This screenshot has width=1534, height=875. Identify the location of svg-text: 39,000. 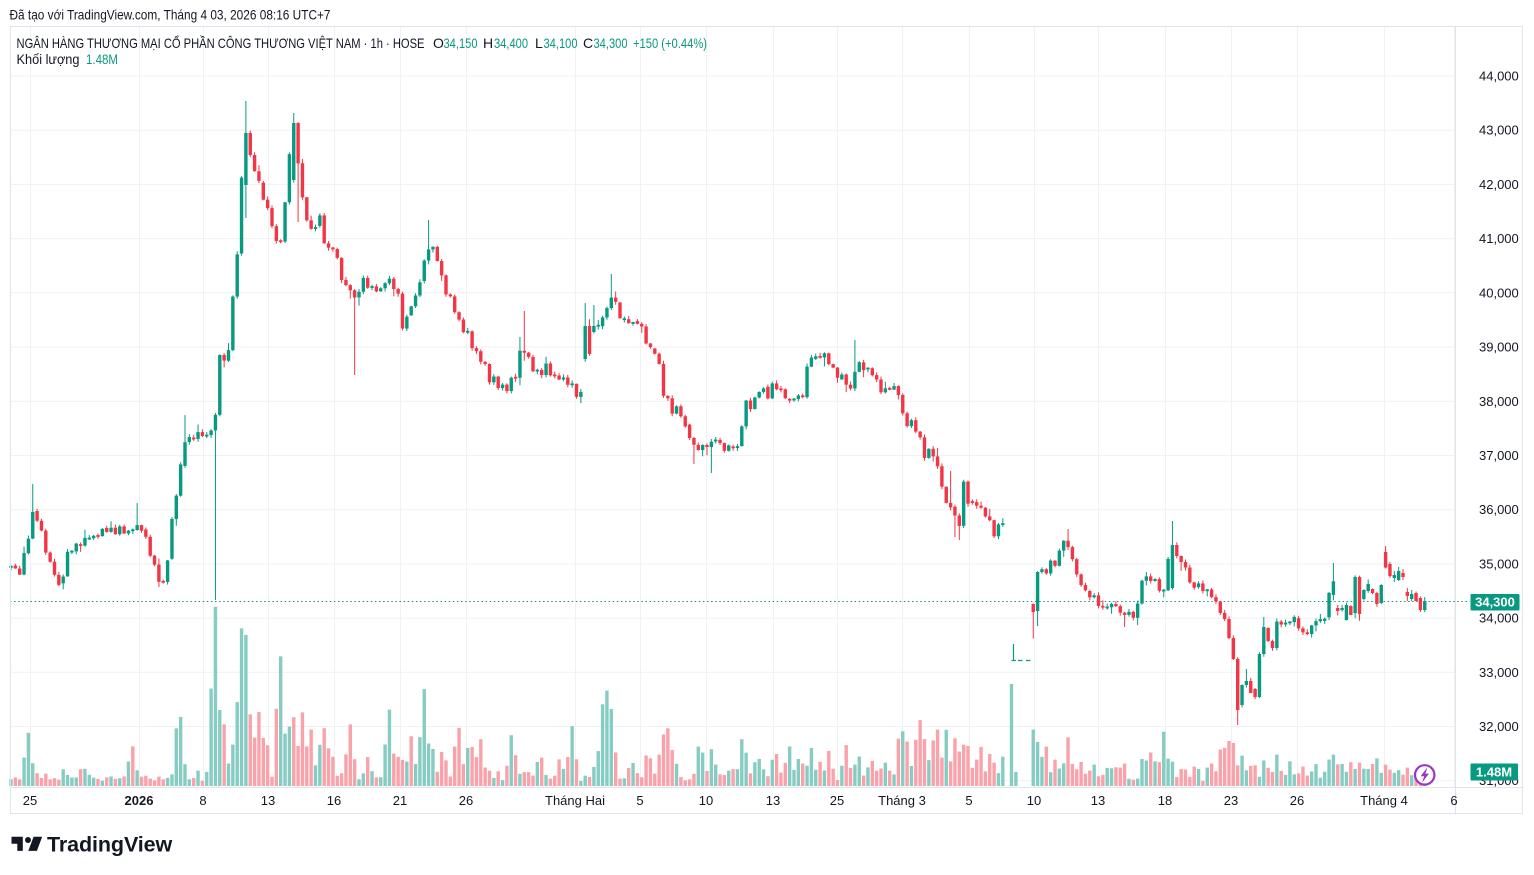
(1499, 347).